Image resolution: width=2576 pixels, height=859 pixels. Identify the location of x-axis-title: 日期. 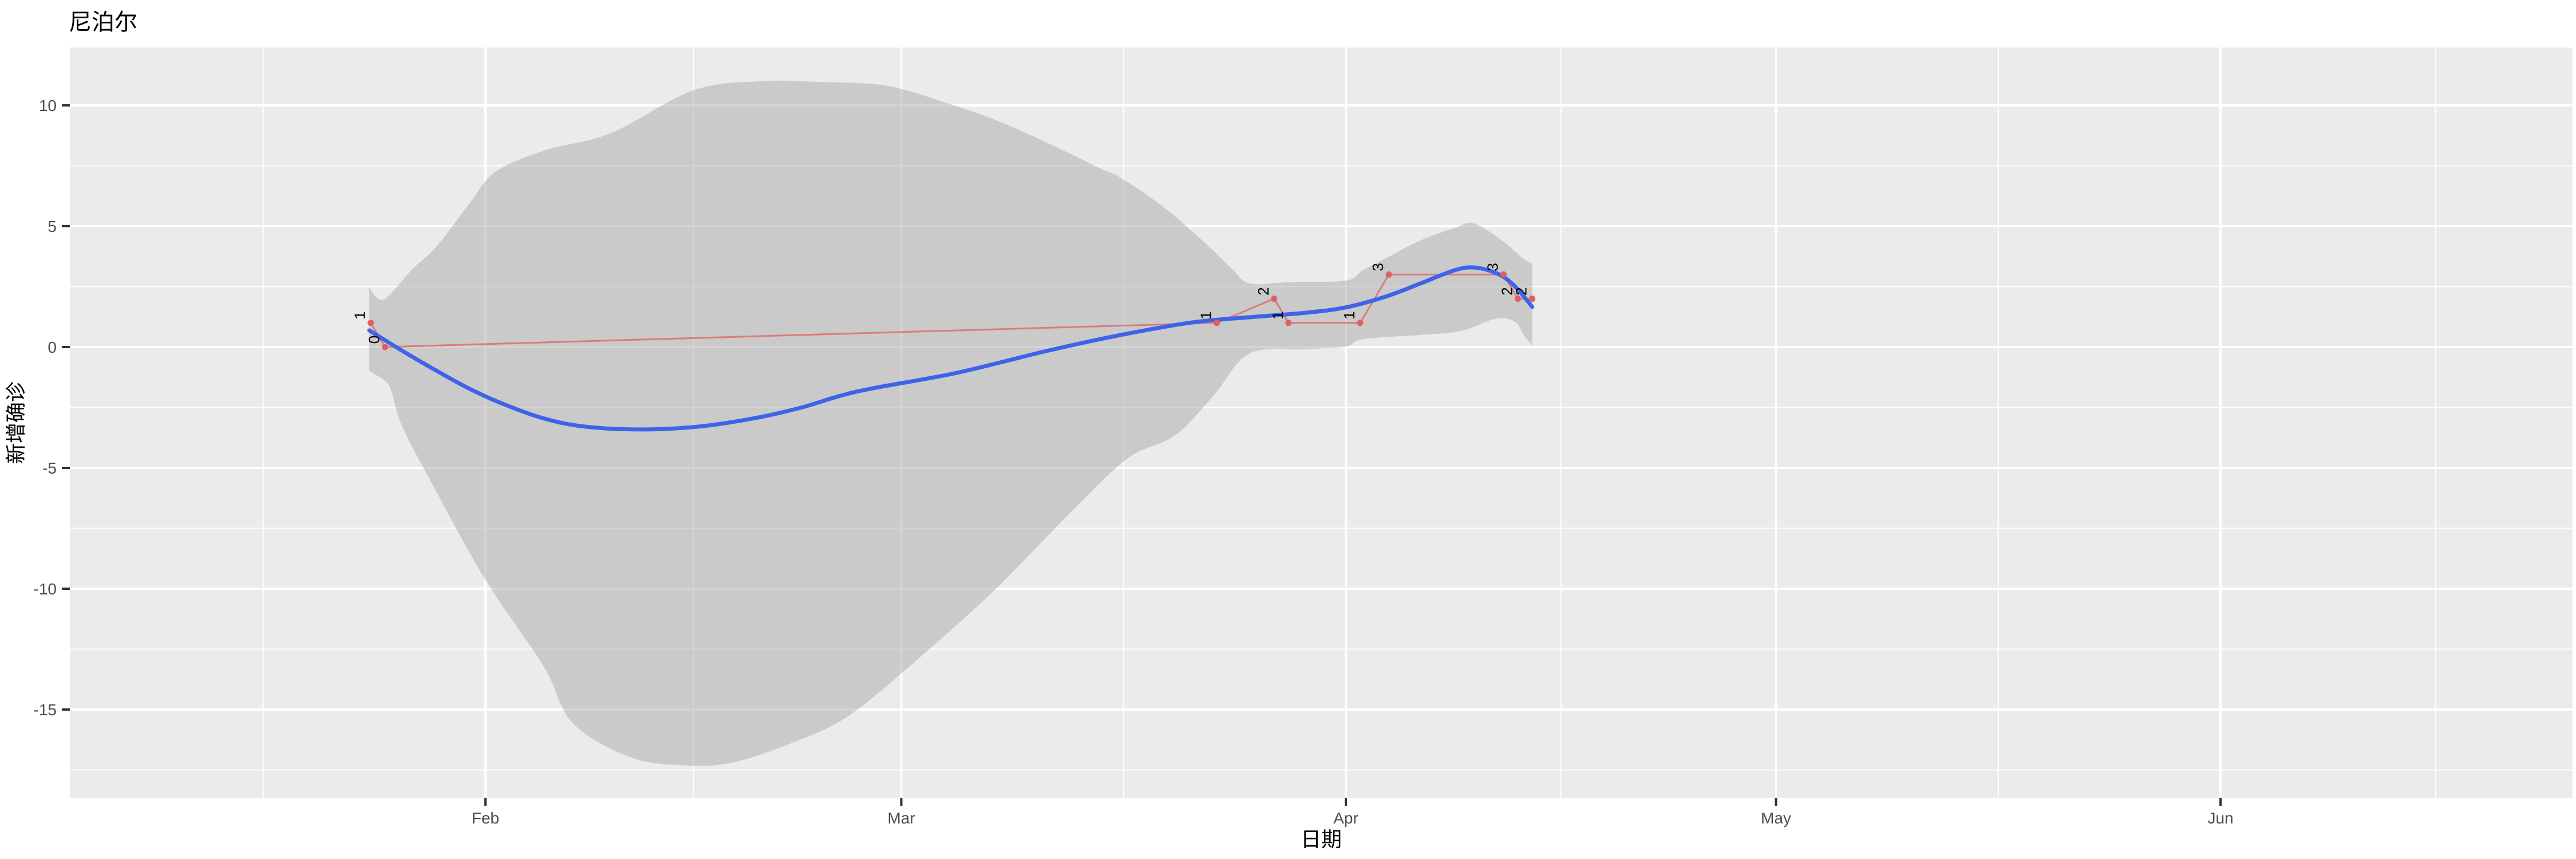
(1322, 839).